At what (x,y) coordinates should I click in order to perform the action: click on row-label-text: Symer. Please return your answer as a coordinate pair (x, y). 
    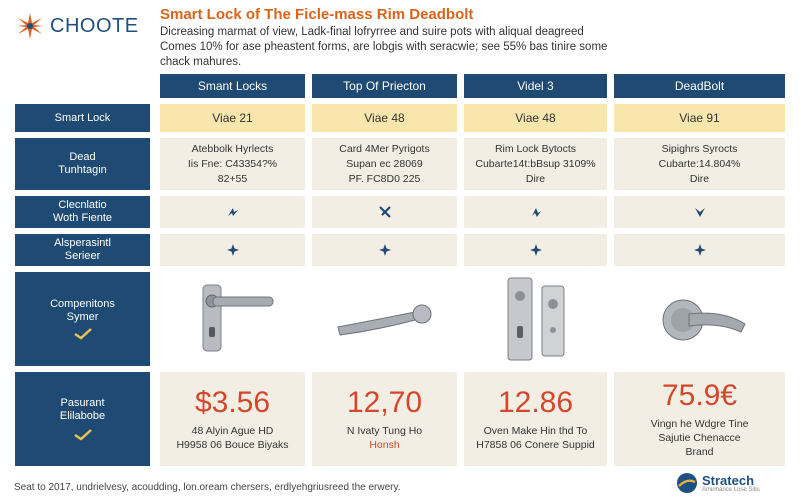
    Looking at the image, I should click on (82, 317).